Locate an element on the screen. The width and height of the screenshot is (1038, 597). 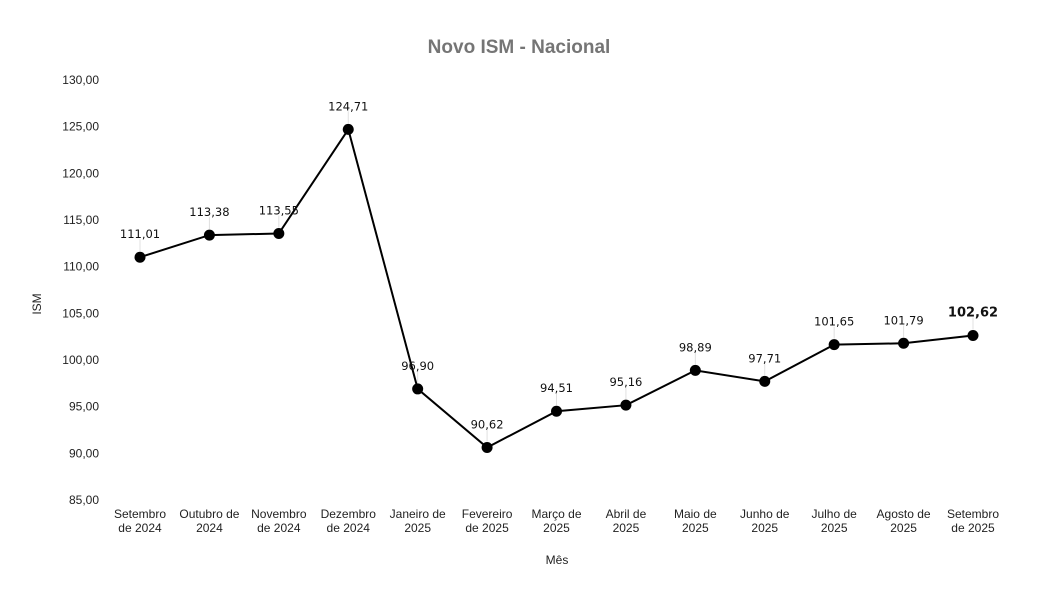
data-label: 96,90 is located at coordinates (417, 366).